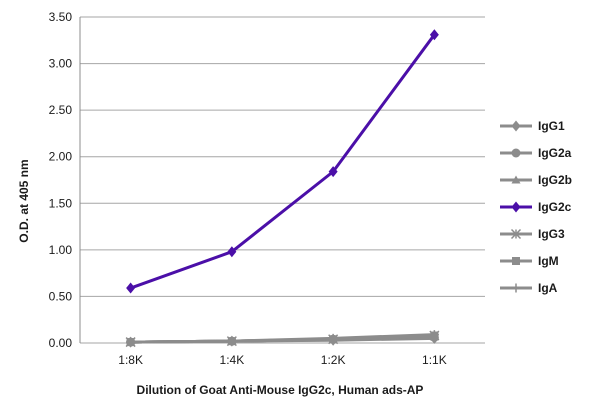  Describe the element at coordinates (555, 207) in the screenshot. I see `legend-label: IgG2c` at that location.